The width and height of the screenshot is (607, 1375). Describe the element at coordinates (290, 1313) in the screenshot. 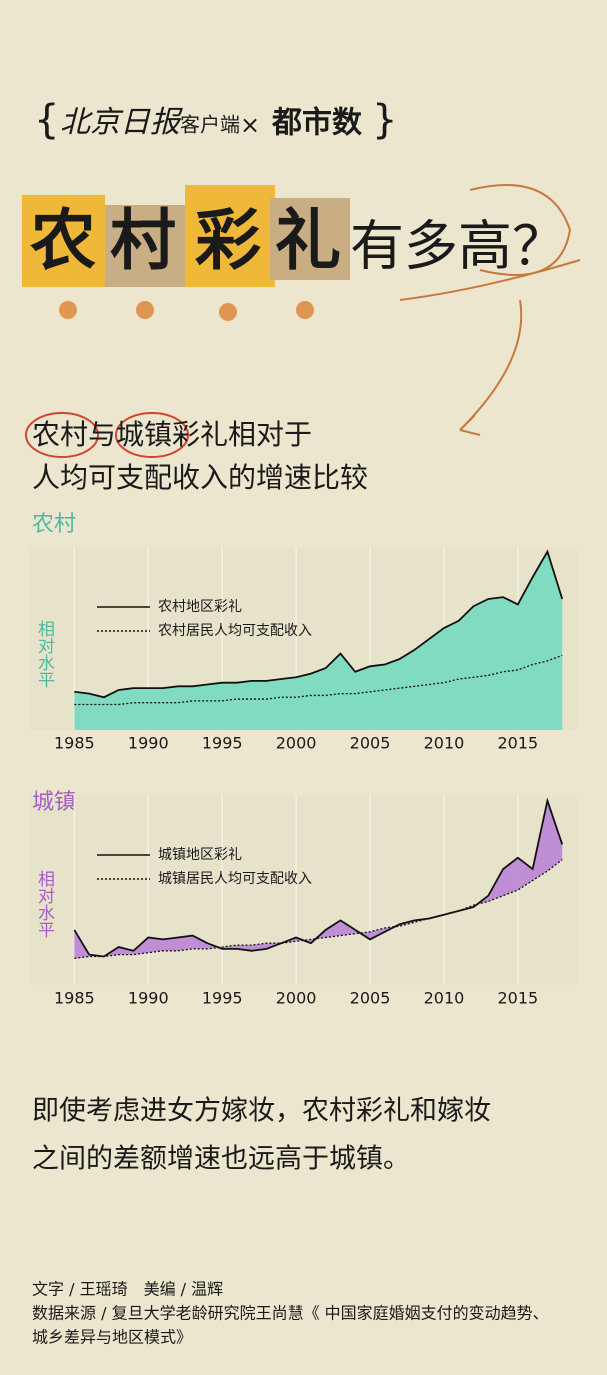

I see `credit: 数据来源 / 复旦大学老龄研究院王尚慧《 中国家庭婚姻支付的变动趋势、` at that location.